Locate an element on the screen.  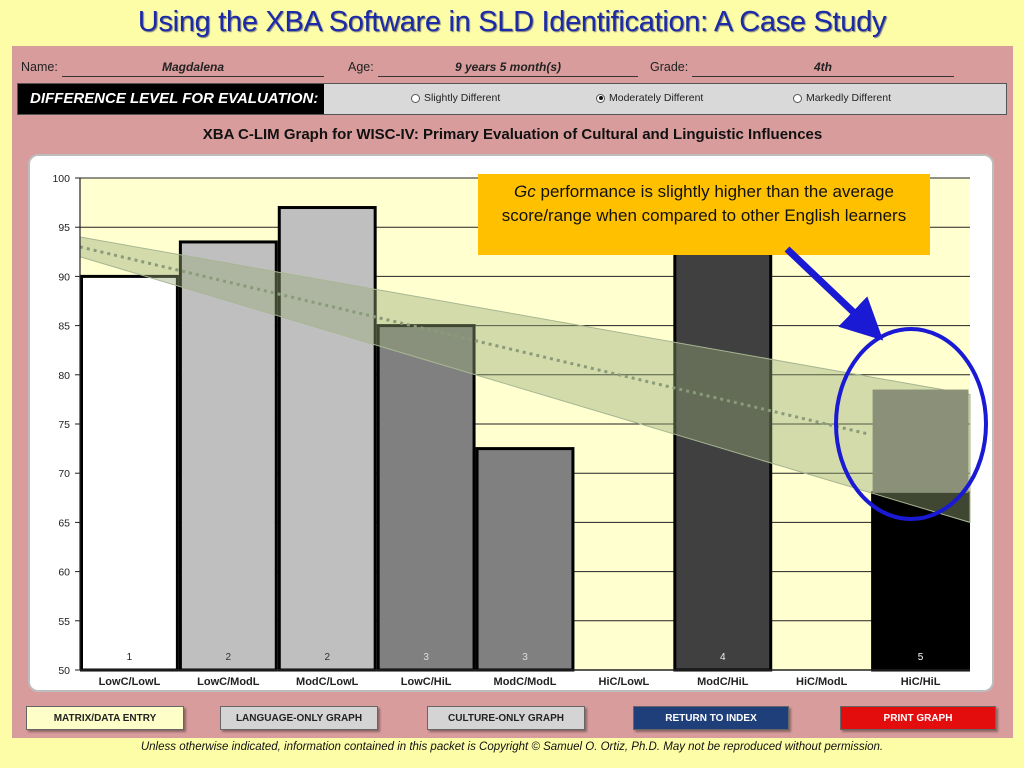
x-category-label: HiC/HiL is located at coordinates (921, 682).